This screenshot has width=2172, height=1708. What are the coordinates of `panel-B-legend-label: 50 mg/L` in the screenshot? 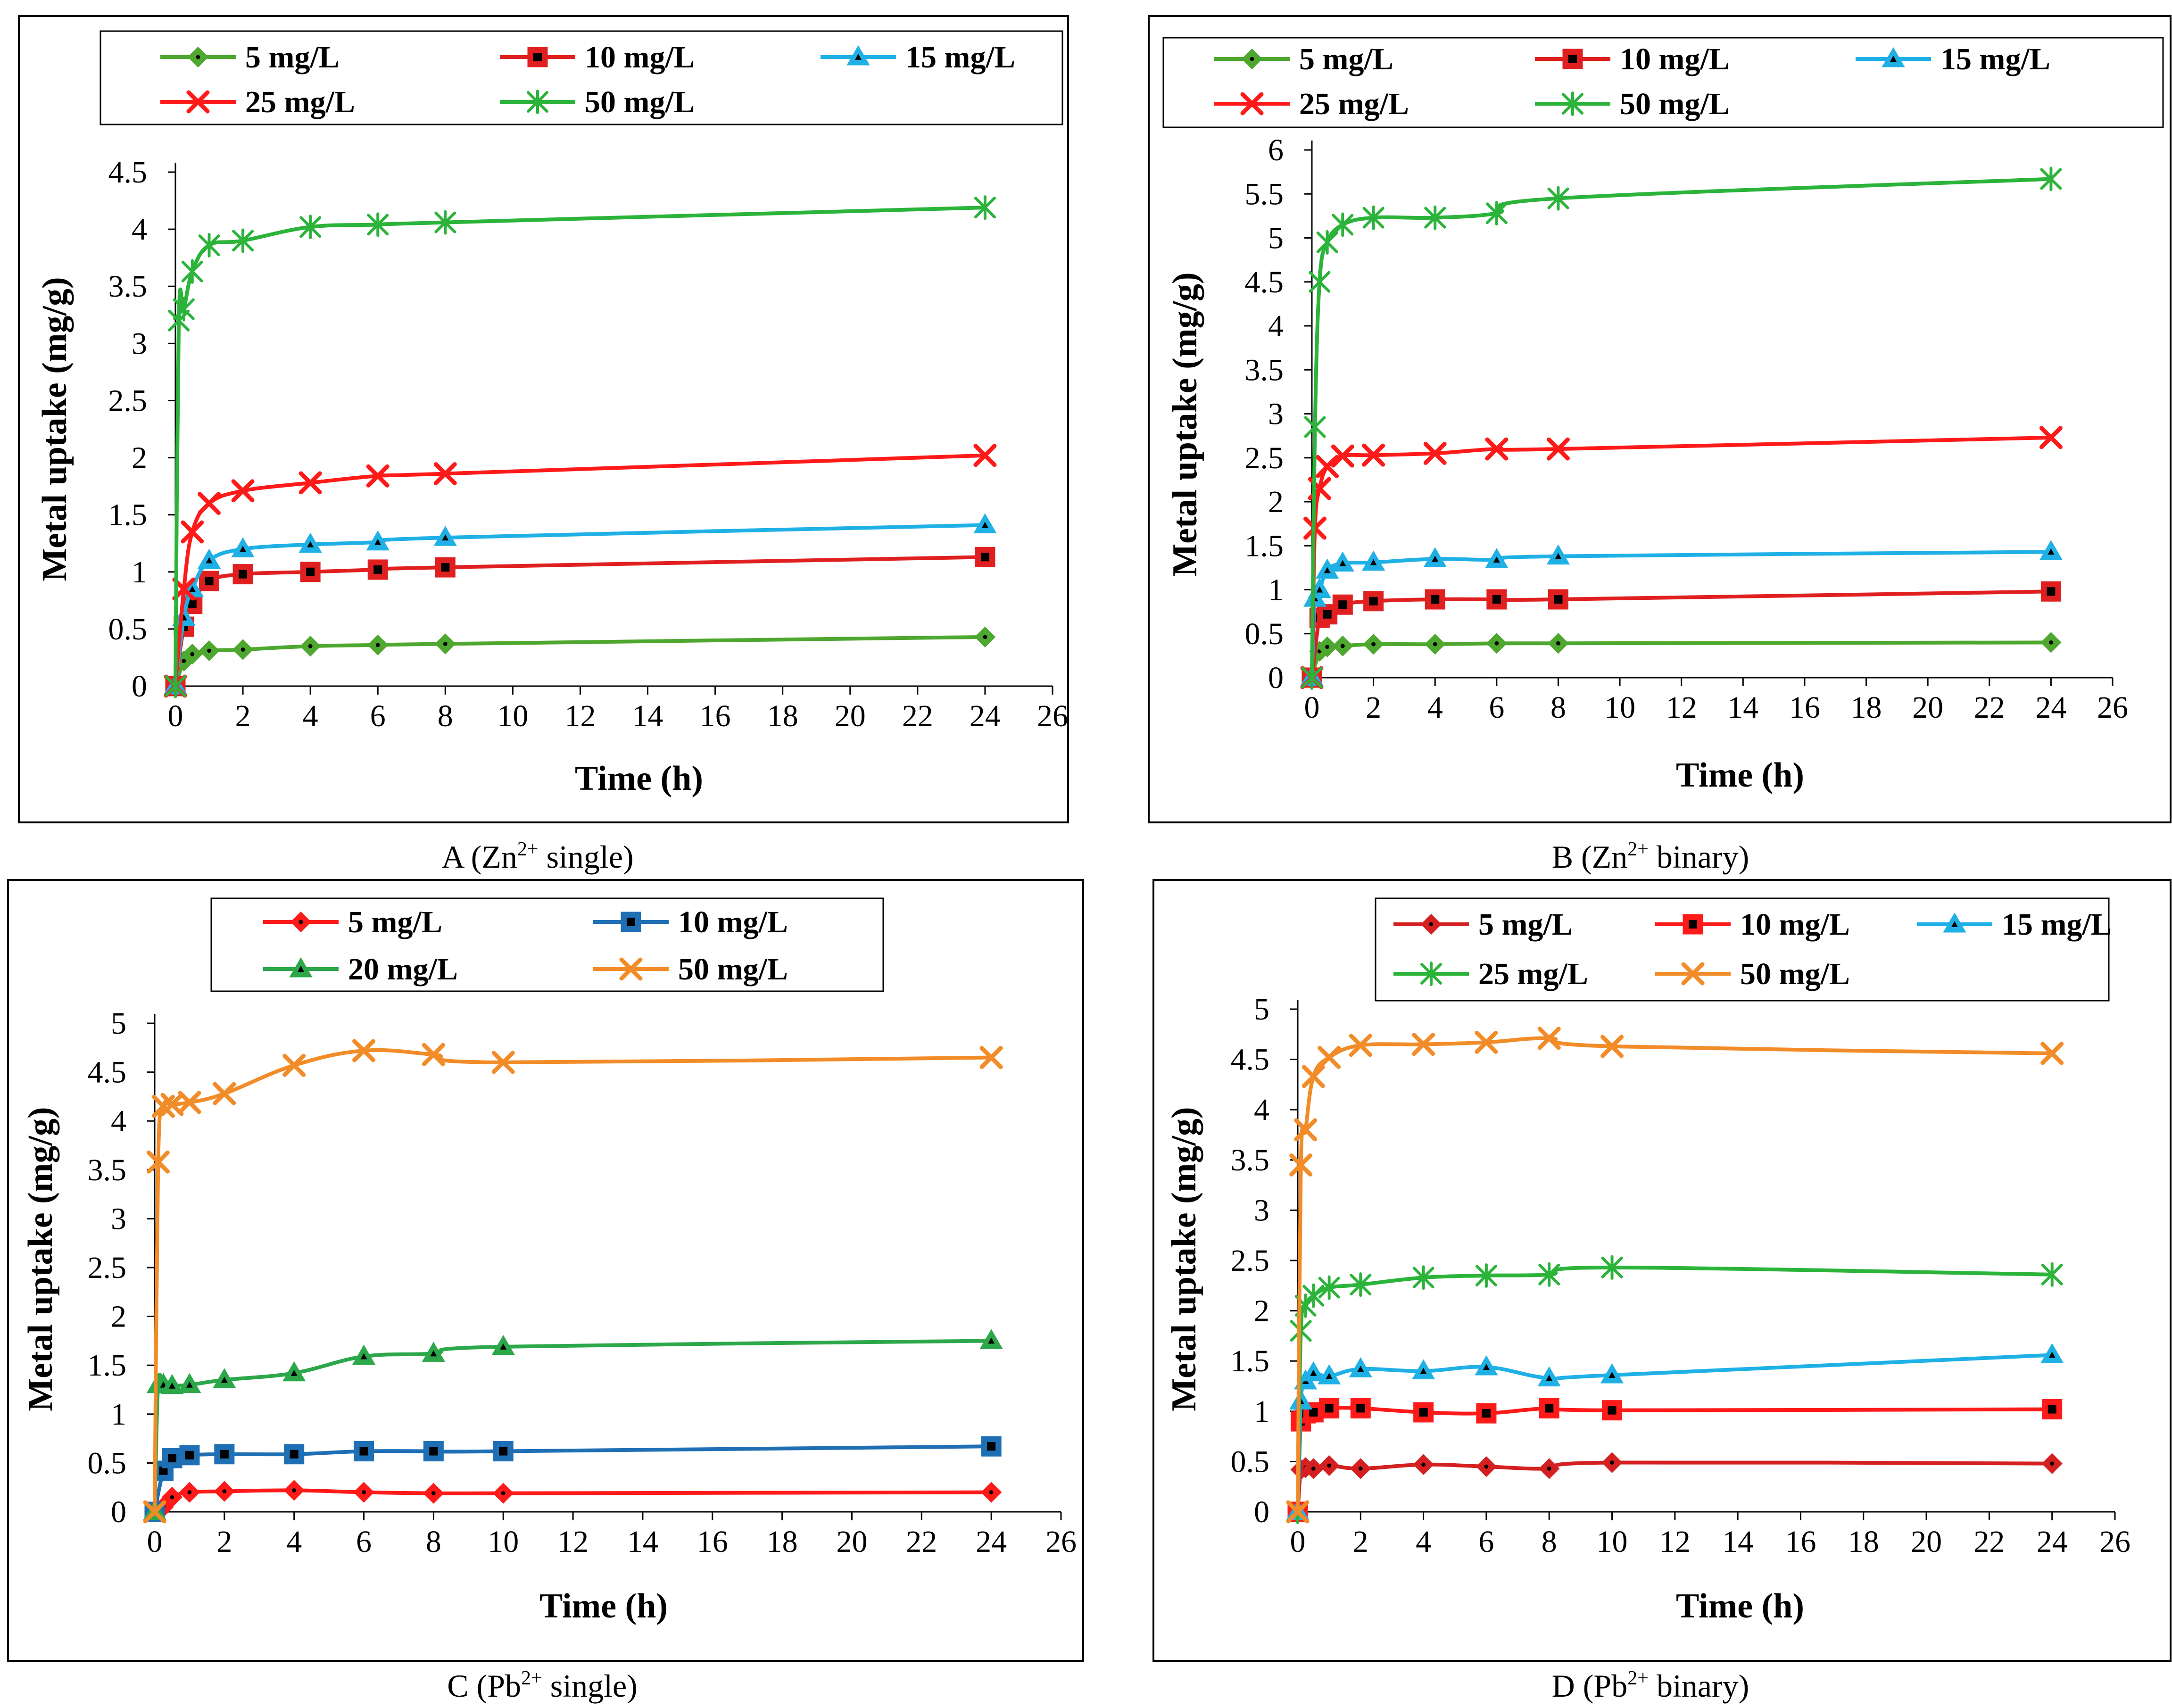 It's located at (1675, 104).